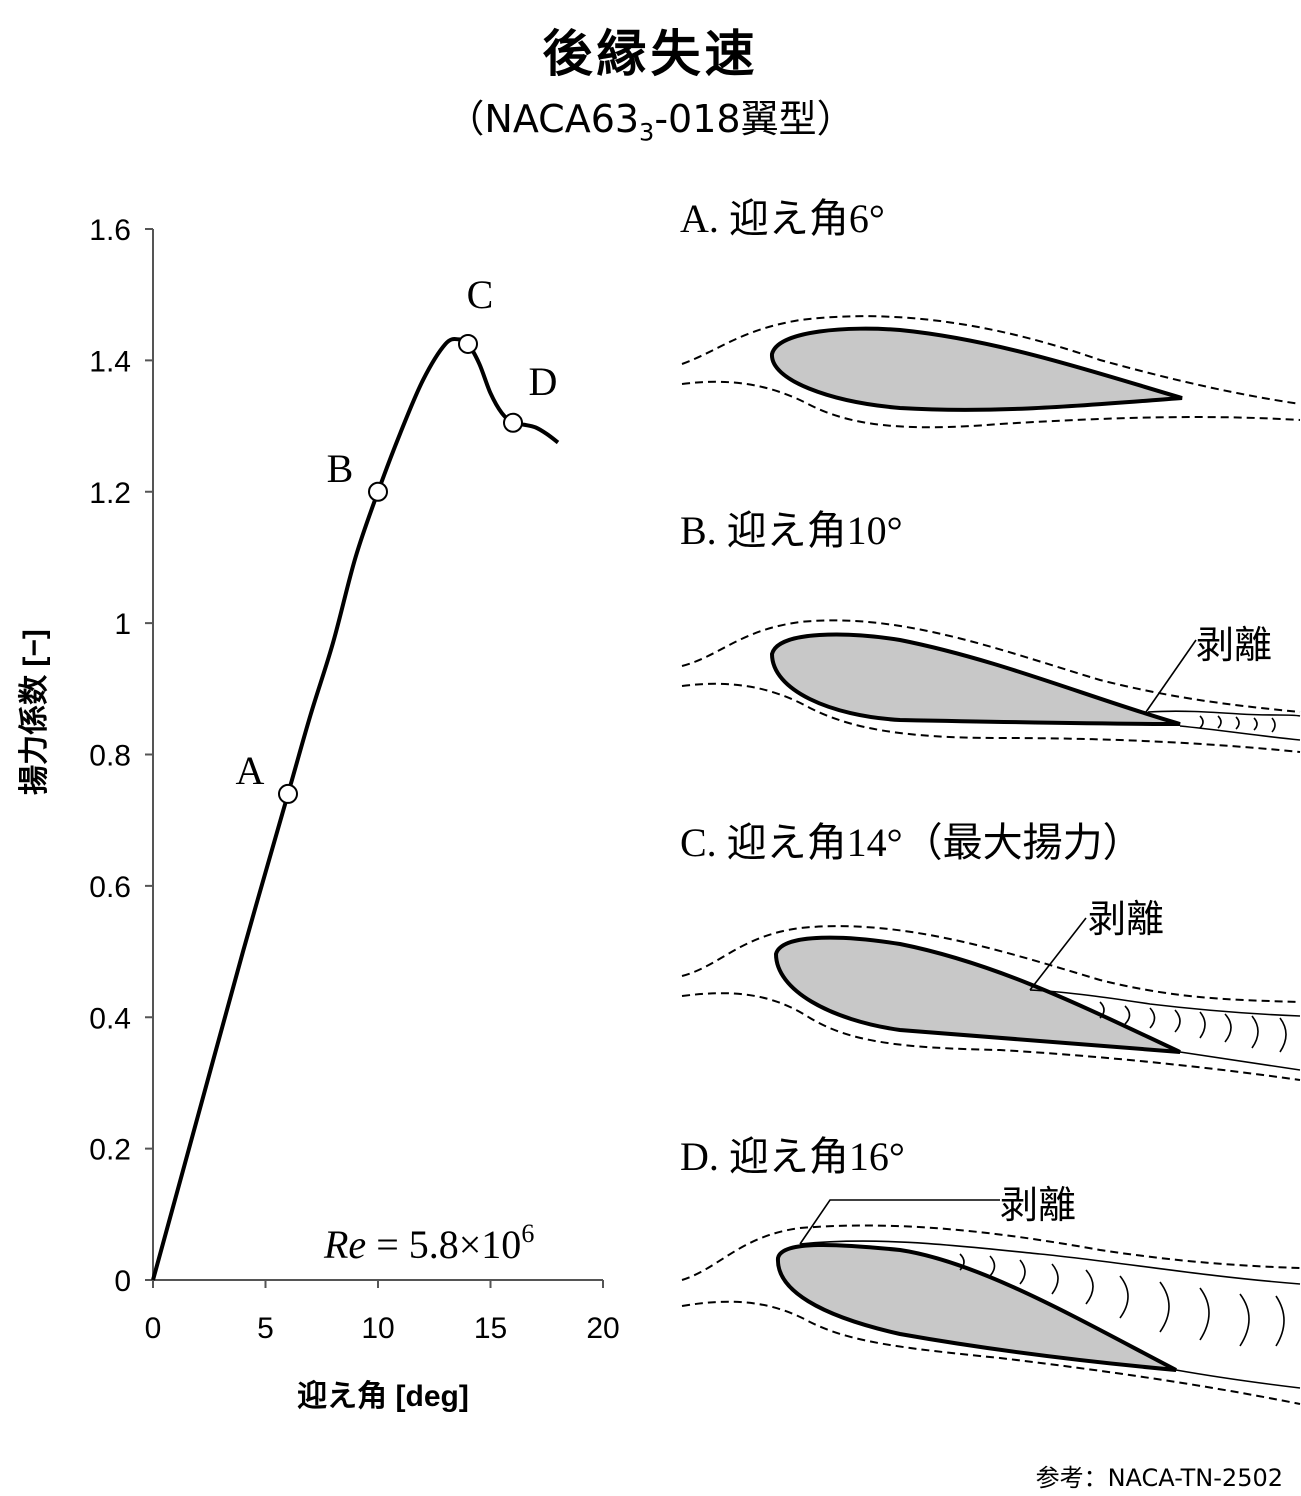 The image size is (1301, 1496). Describe the element at coordinates (122, 624) in the screenshot. I see `y-tick-label: 1` at that location.